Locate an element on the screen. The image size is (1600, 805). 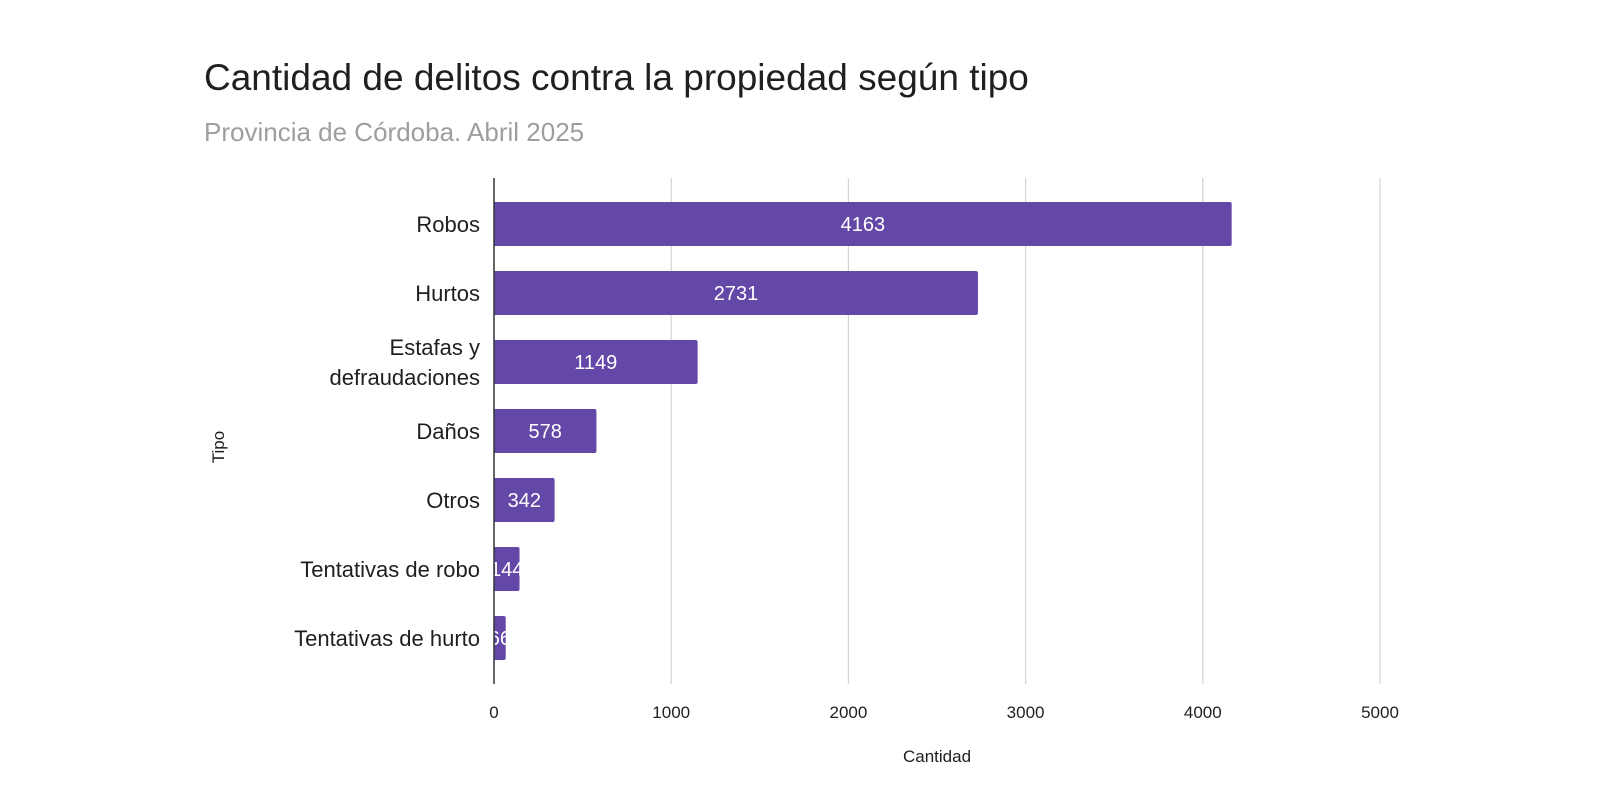
data-label: 66 is located at coordinates (500, 639).